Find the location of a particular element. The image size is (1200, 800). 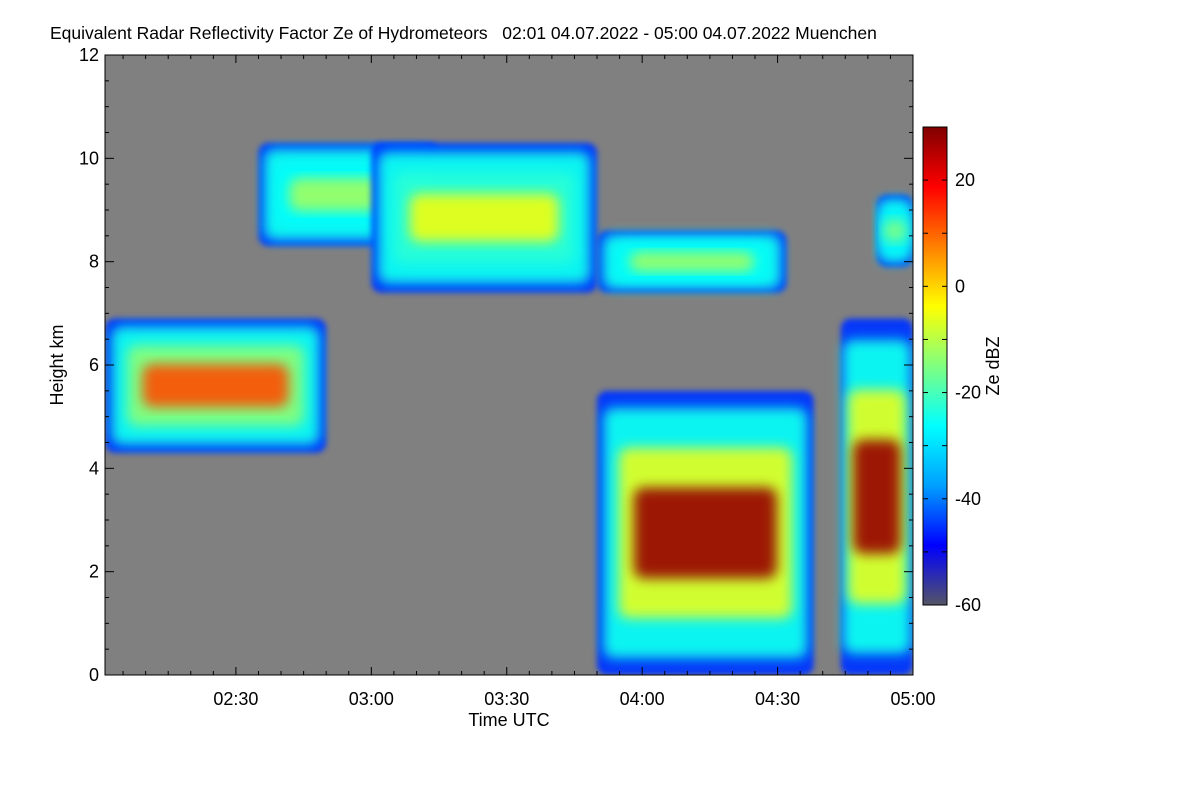

y-tick-label: 10 is located at coordinates (89, 158).